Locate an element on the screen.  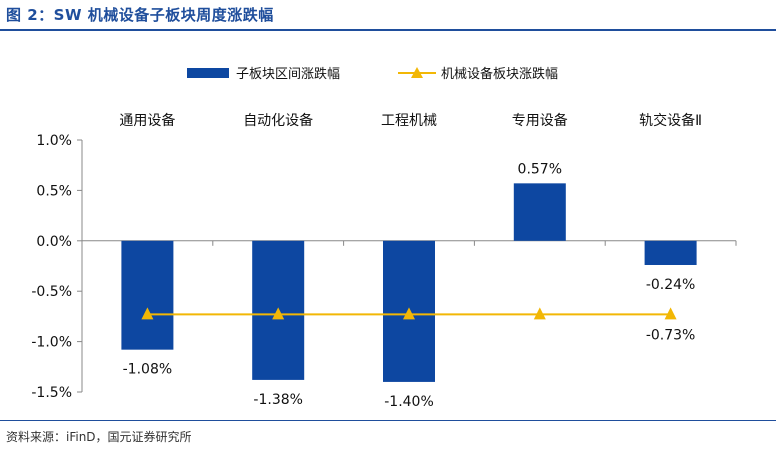
legend-label-line: 机械设备板块涨跌幅 is located at coordinates (499, 74).